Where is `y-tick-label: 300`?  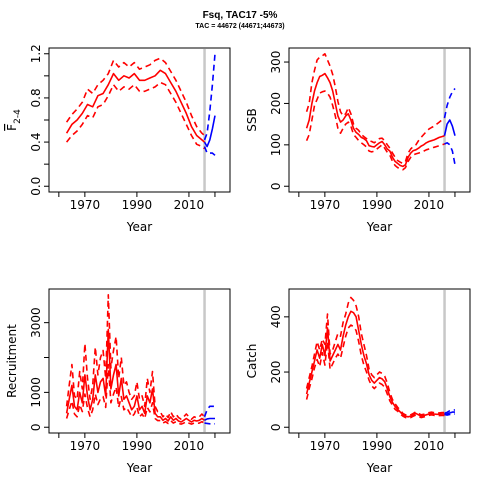 y-tick-label: 300 is located at coordinates (276, 62).